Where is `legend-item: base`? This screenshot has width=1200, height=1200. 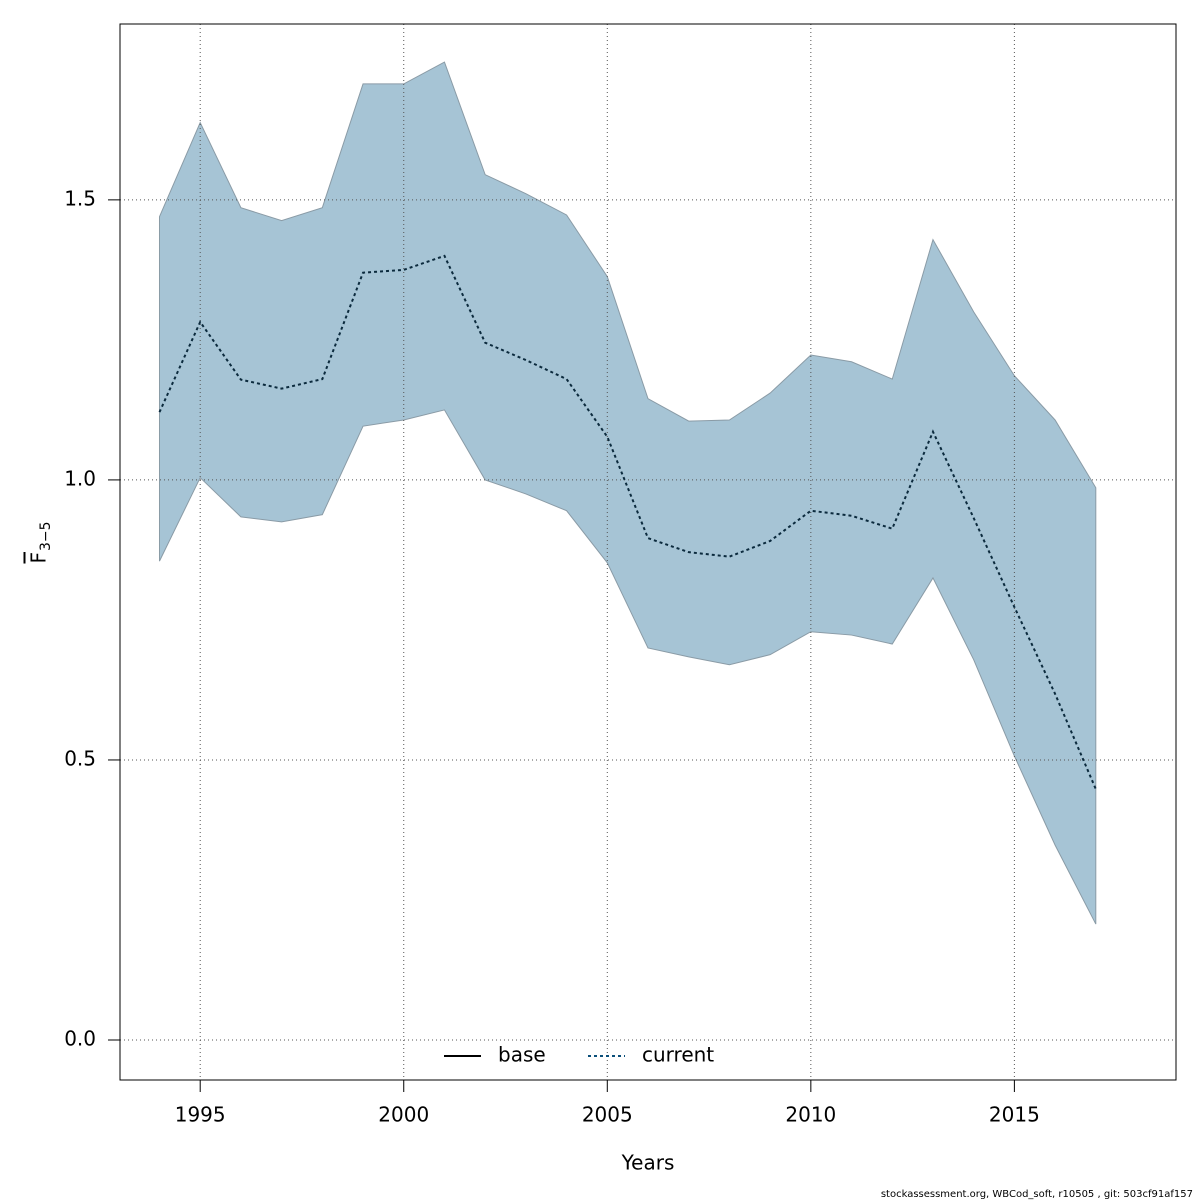
legend-item: base is located at coordinates (495, 1055).